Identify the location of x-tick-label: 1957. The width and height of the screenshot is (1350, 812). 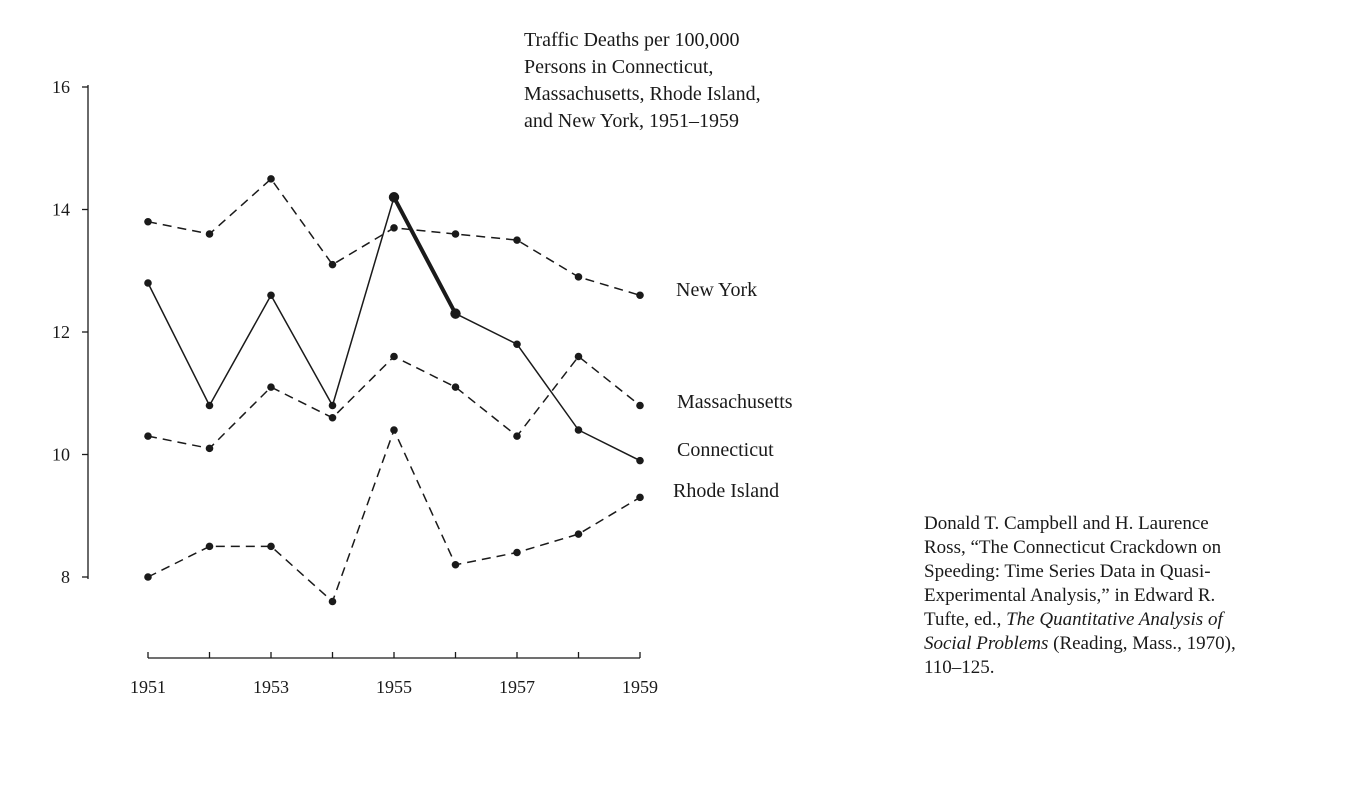
(517, 687).